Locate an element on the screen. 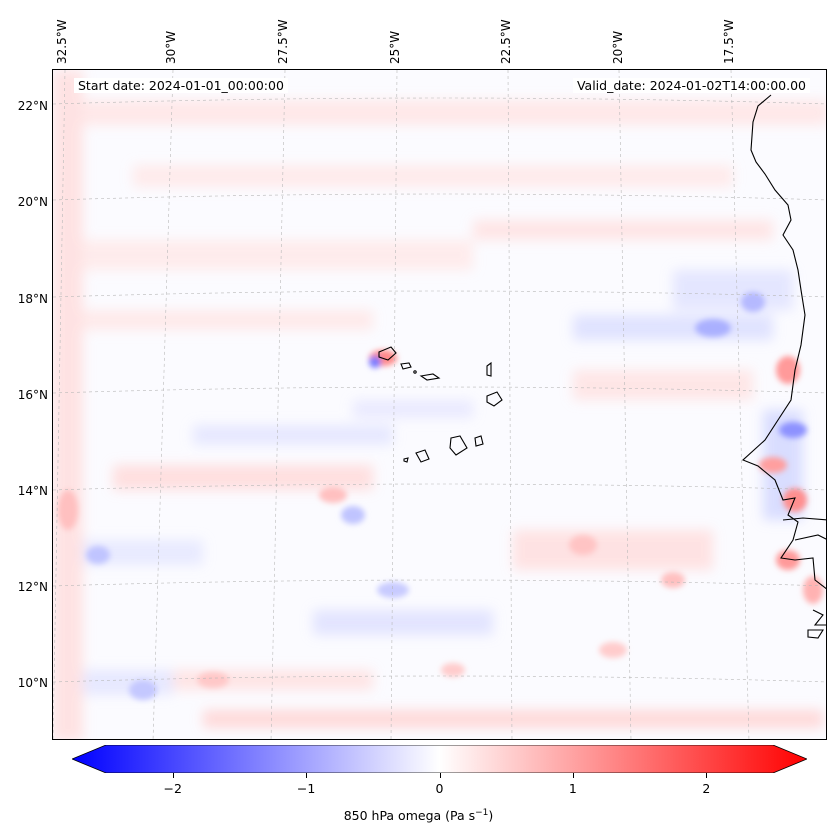 This screenshot has width=837, height=839. colorbar is located at coordinates (439, 759).